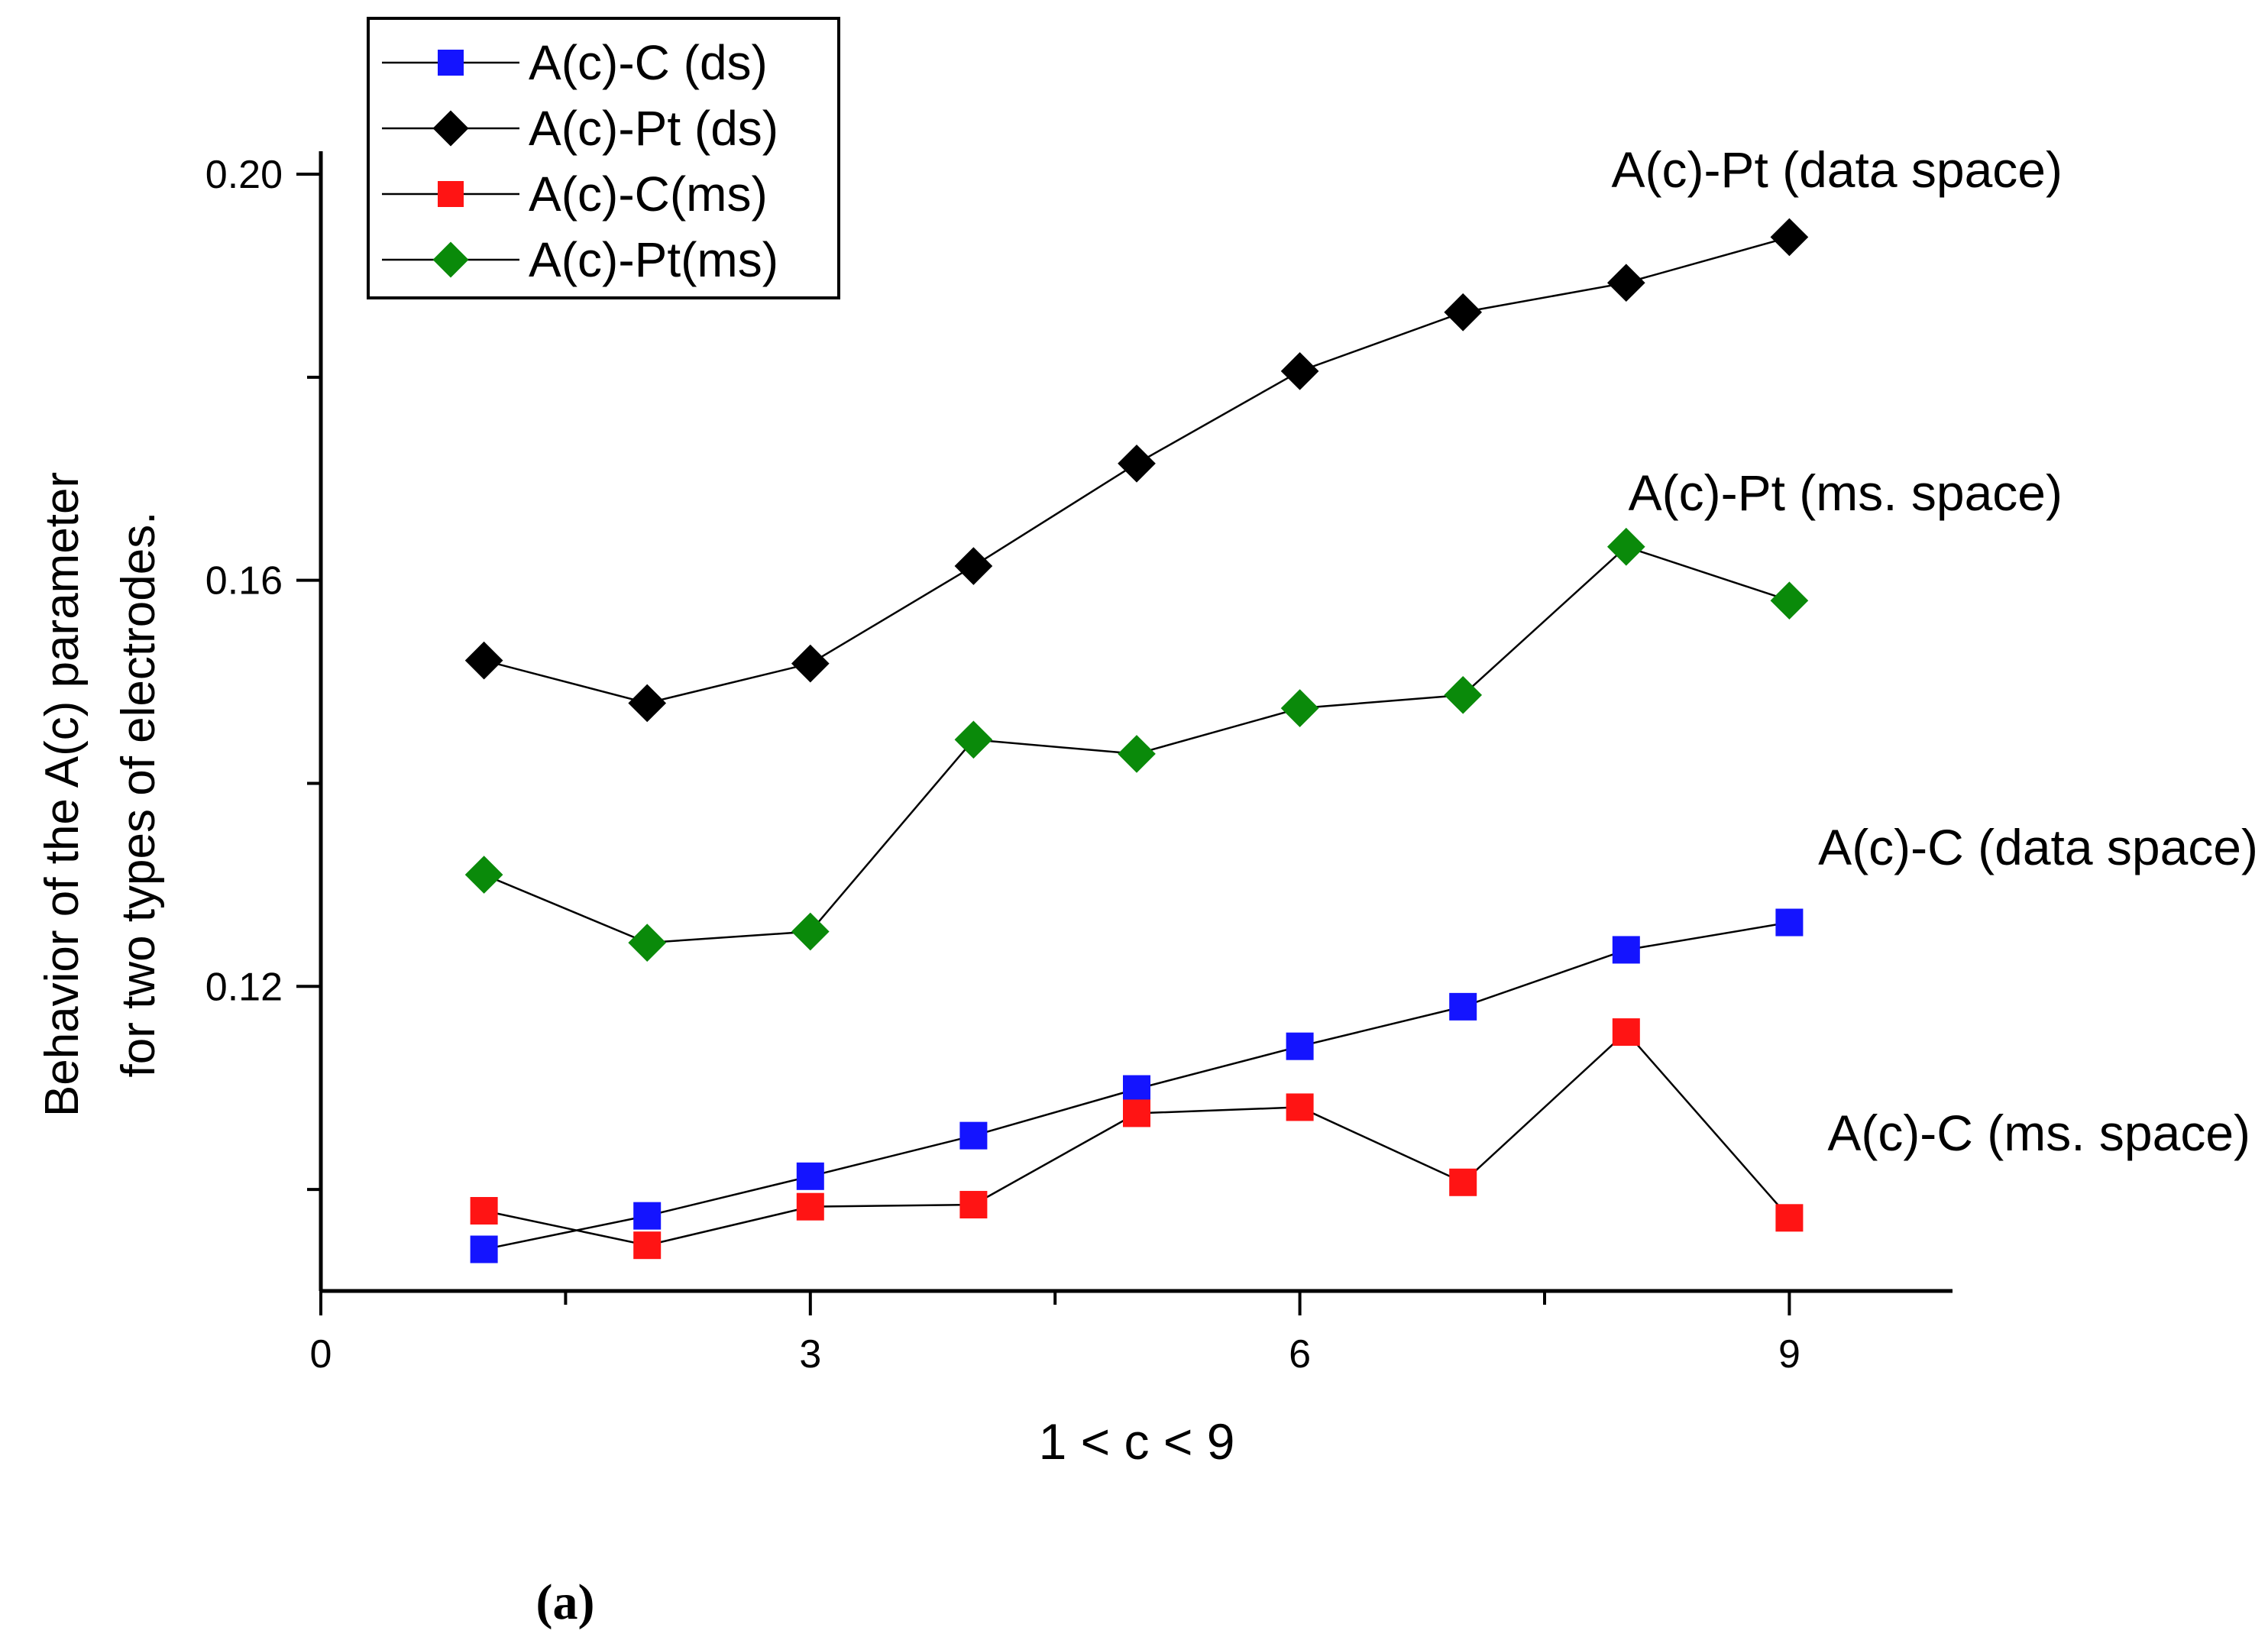 The height and width of the screenshot is (1650, 2268). Describe the element at coordinates (244, 987) in the screenshot. I see `y-tick-label: 0.12` at that location.